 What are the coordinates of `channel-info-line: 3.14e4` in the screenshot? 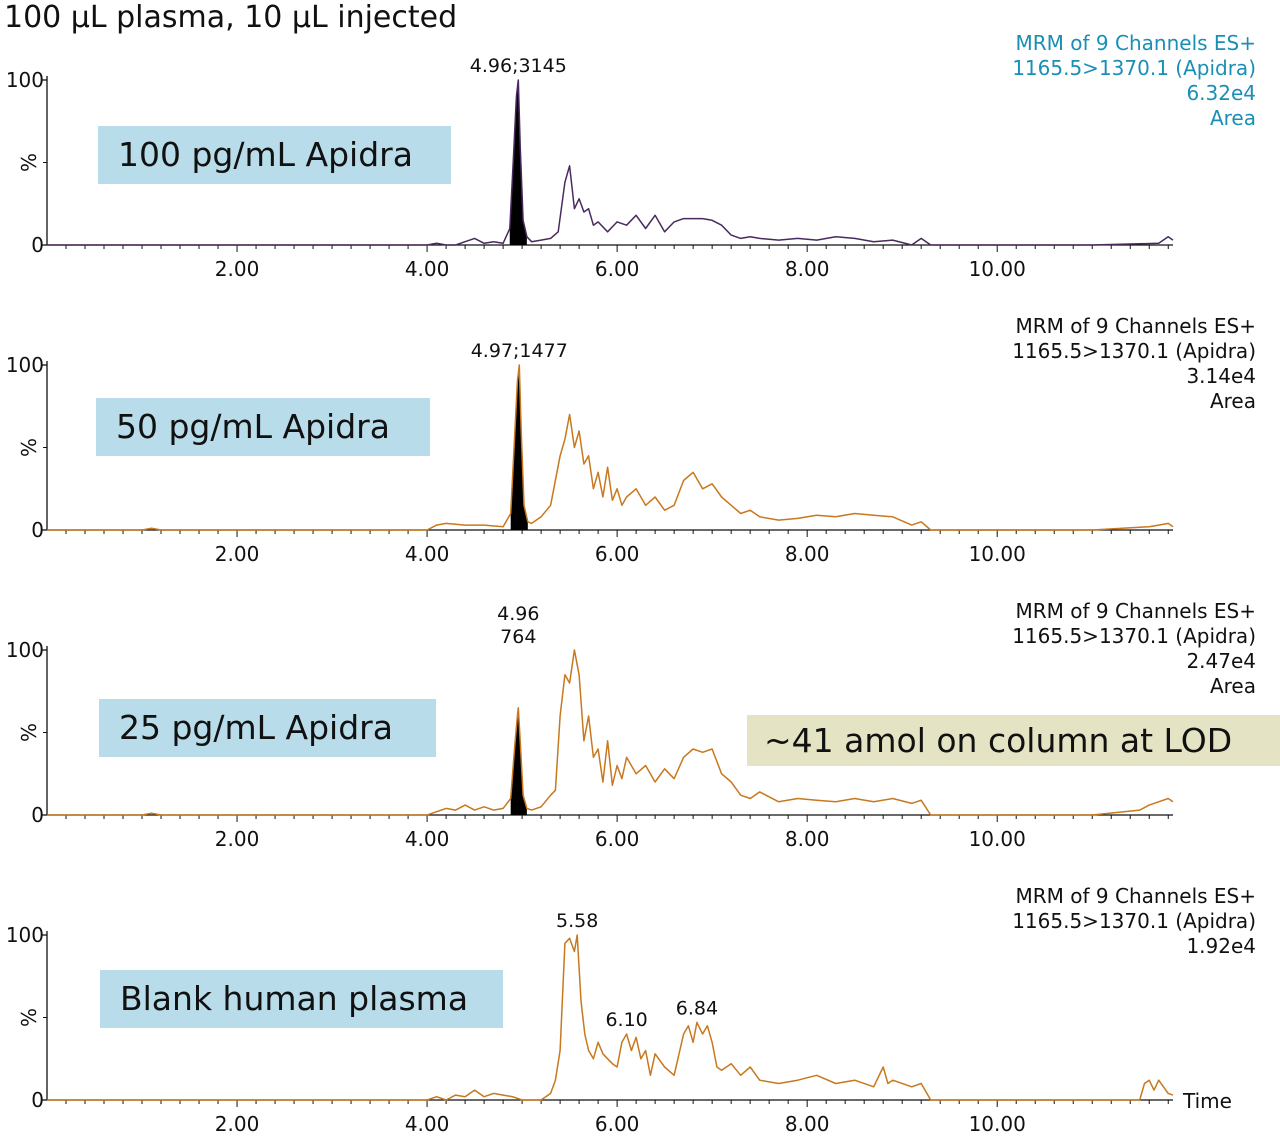 It's located at (1221, 376).